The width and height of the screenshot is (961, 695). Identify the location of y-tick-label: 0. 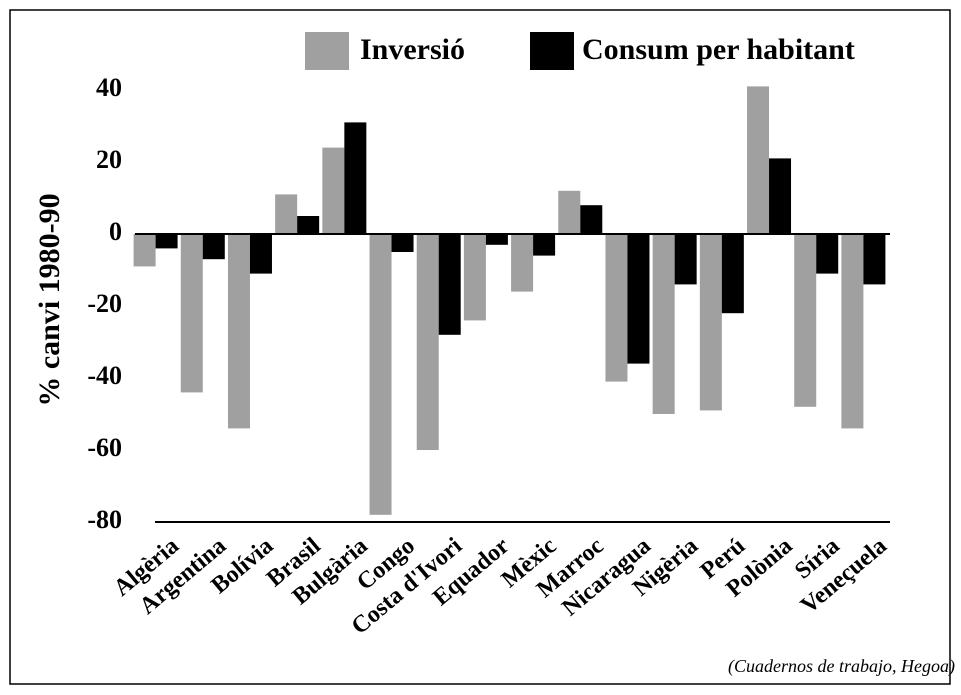
(115, 231).